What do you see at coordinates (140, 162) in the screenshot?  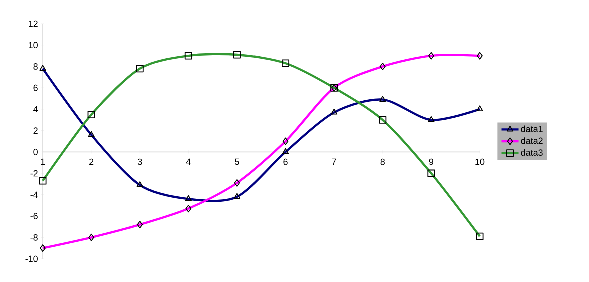 I see `x-tick-label: 3` at bounding box center [140, 162].